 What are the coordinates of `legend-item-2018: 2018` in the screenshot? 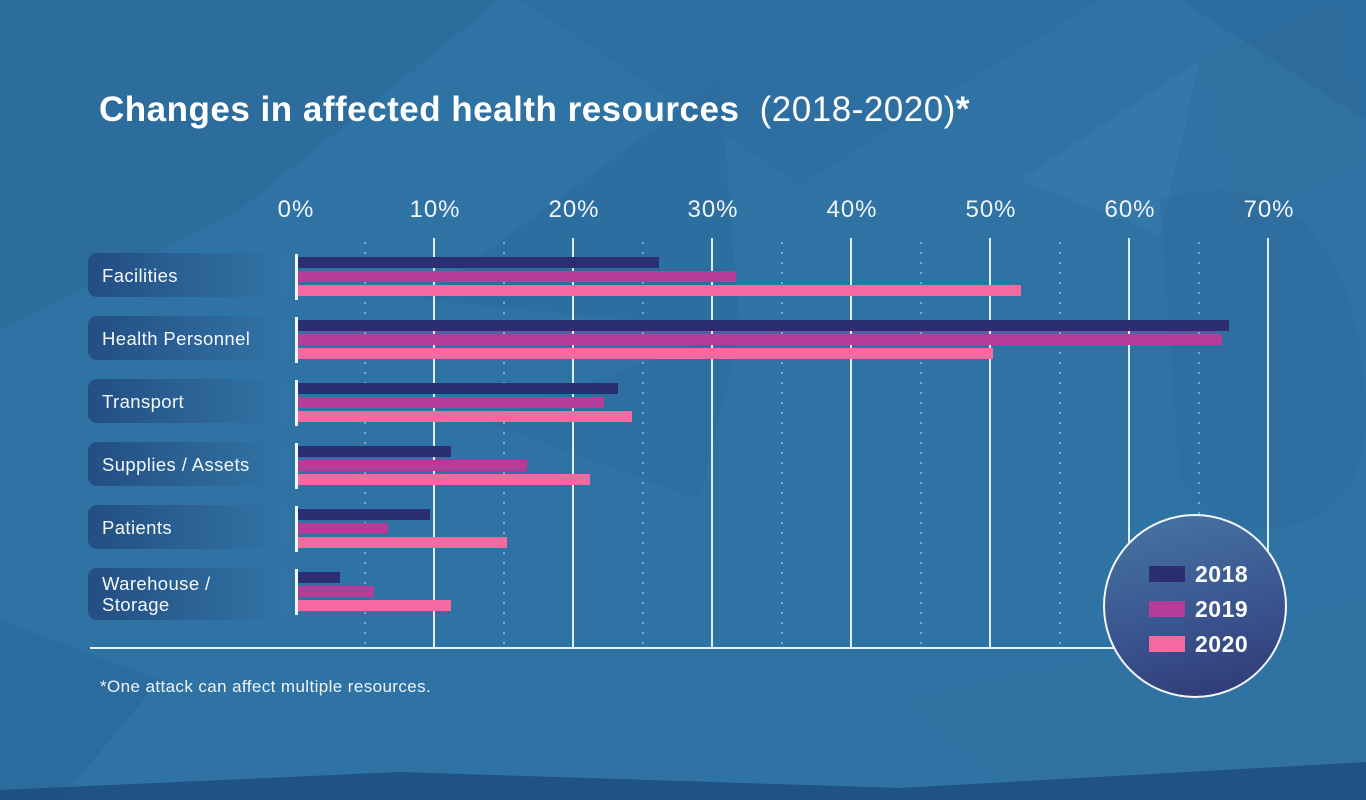 It's located at (1198, 574).